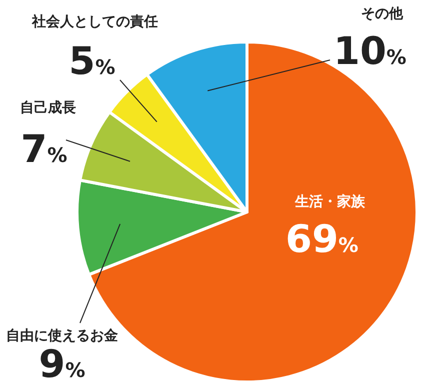 The image size is (422, 385). I want to click on data-label: 69%, so click(322, 239).